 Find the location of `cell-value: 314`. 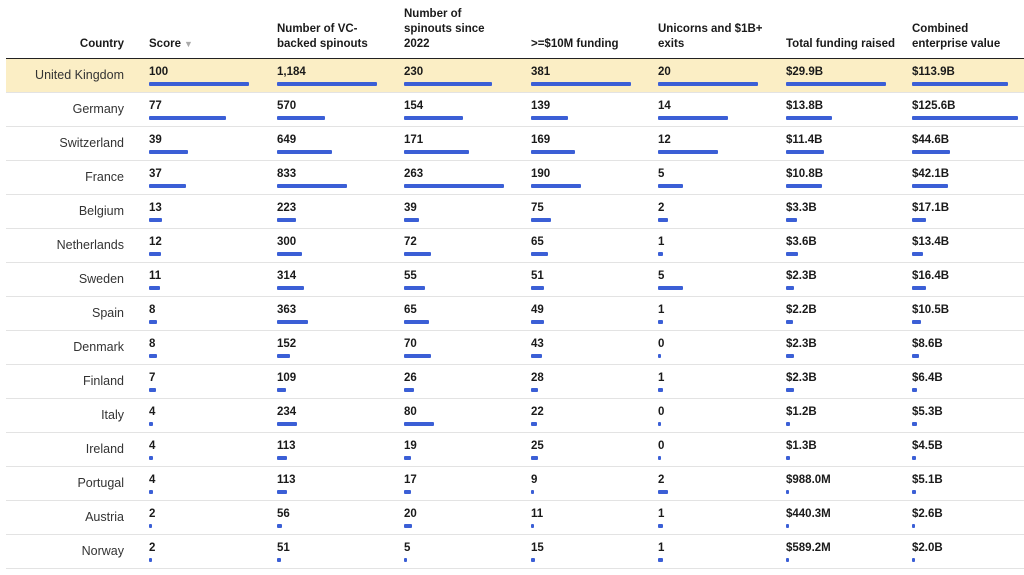

cell-value: 314 is located at coordinates (287, 276).